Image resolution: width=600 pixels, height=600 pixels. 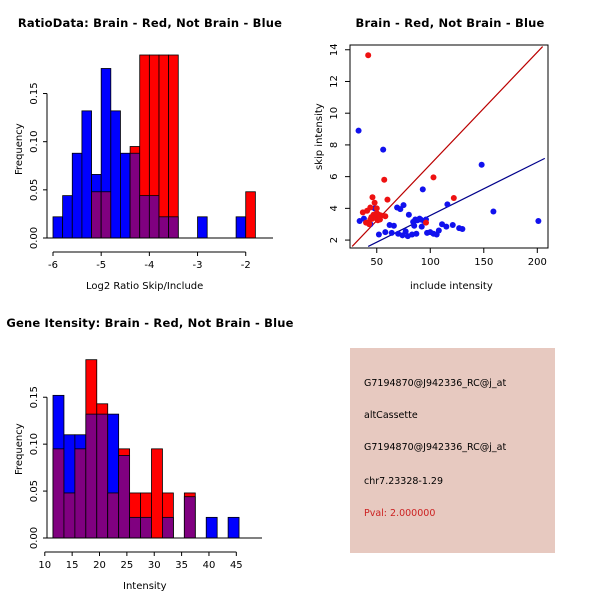 I want to click on info-text-line: altCassette, so click(x=391, y=415).